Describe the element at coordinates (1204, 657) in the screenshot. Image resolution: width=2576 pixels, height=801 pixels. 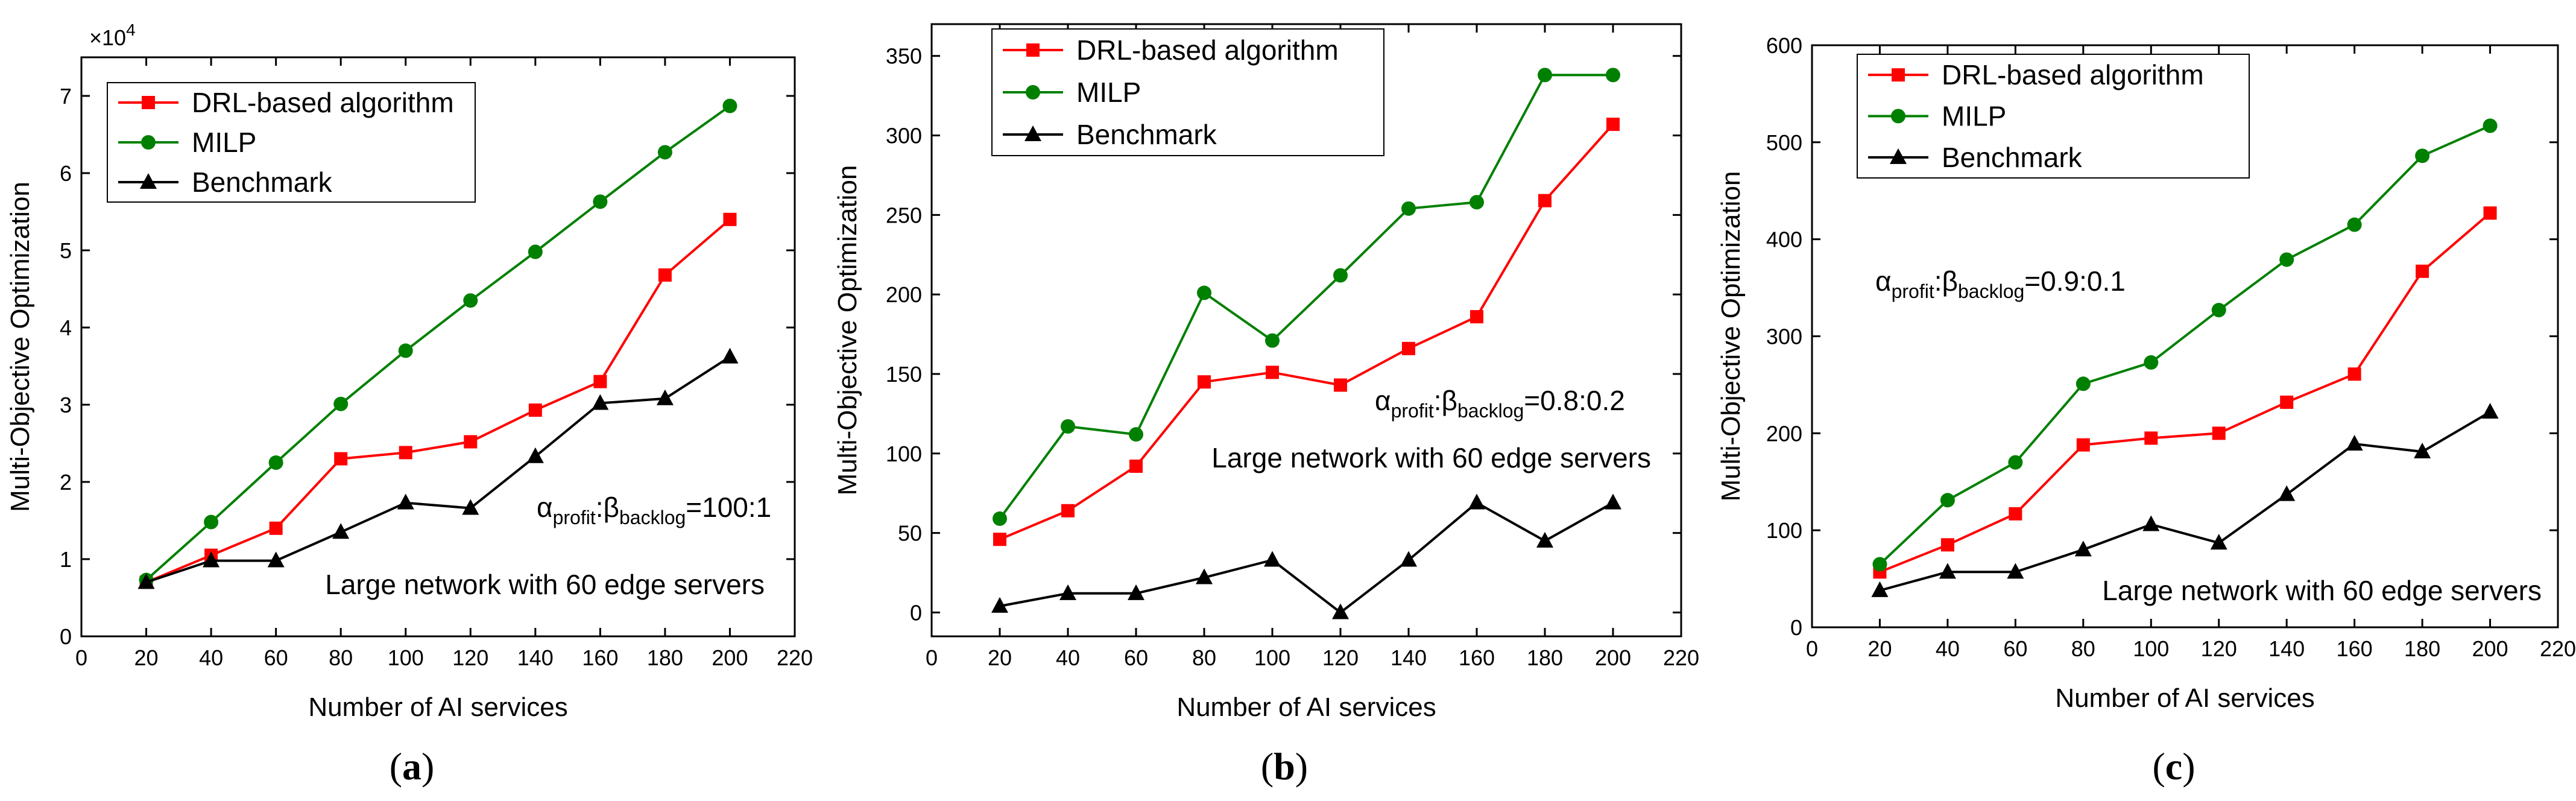
I see `x-tick-label: 80` at that location.